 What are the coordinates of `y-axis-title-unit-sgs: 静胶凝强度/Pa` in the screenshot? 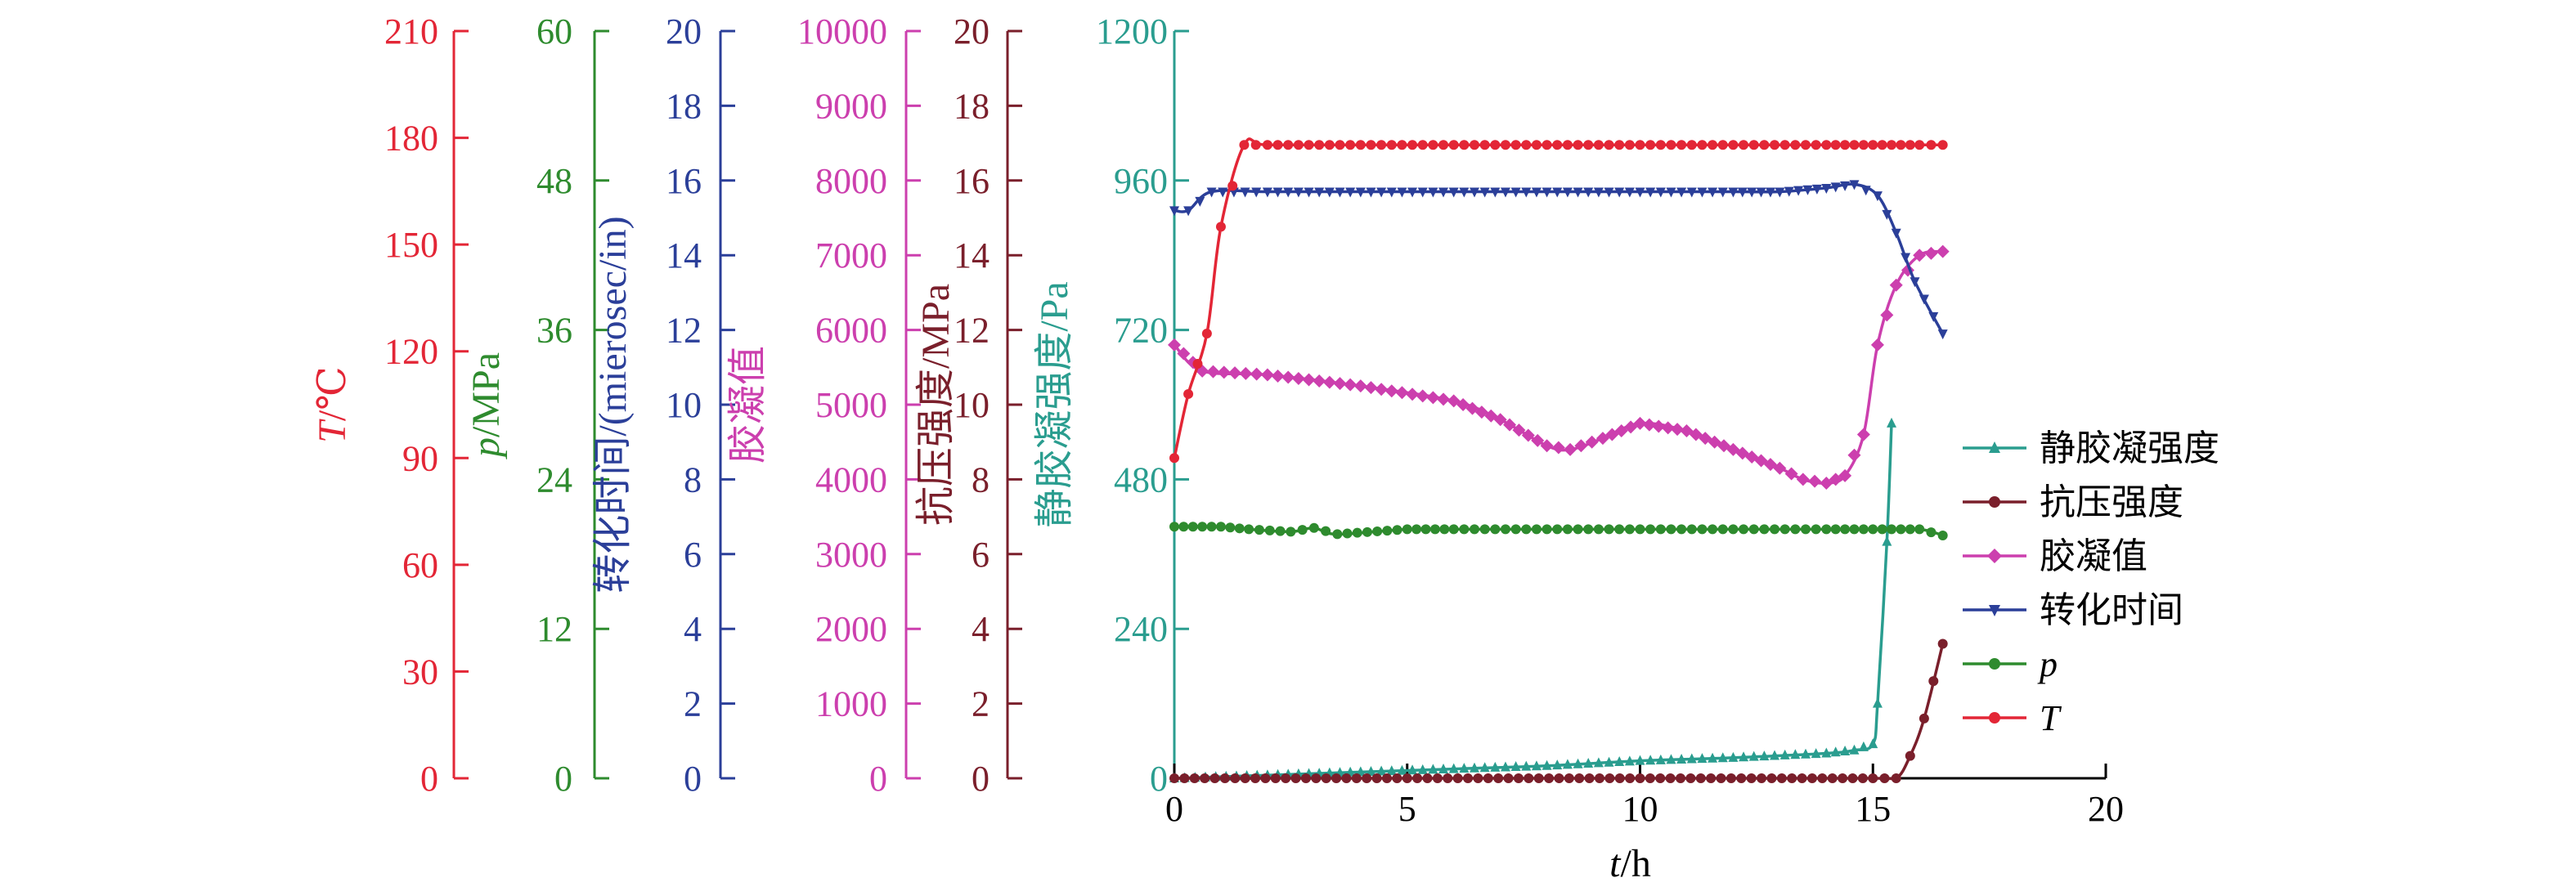 It's located at (1055, 404).